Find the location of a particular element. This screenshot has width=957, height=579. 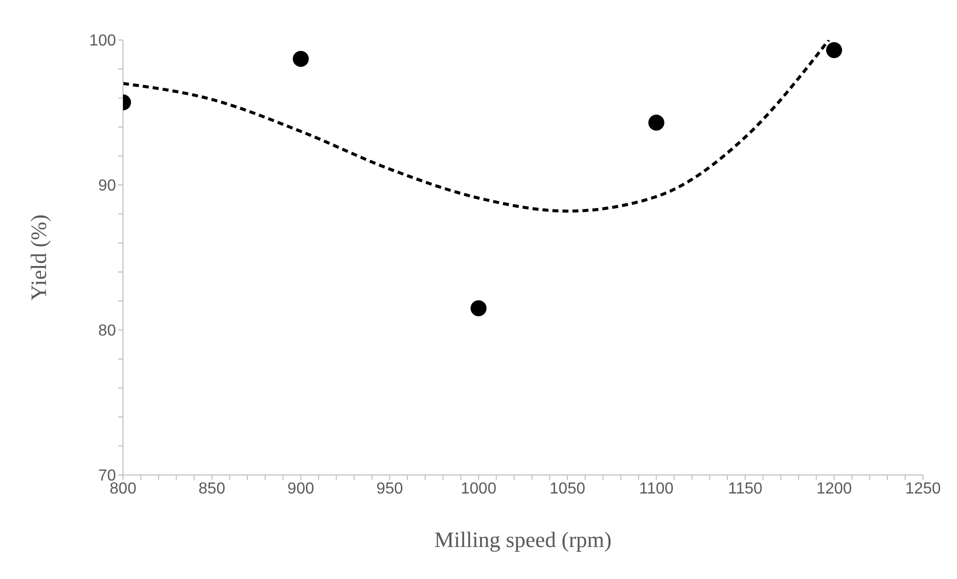

x-tick-label: 900 is located at coordinates (300, 489).